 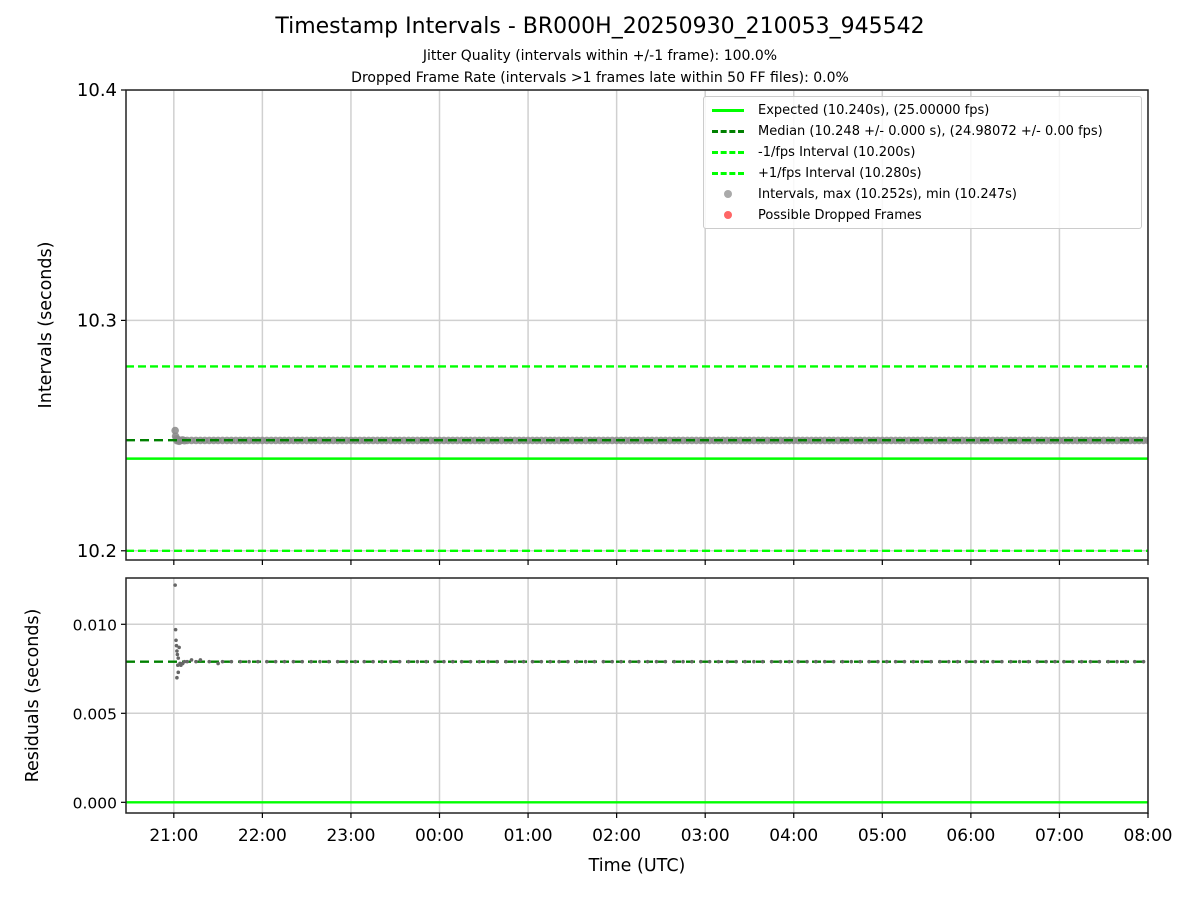 I want to click on x-tick-label: 07:00, so click(x=1059, y=836).